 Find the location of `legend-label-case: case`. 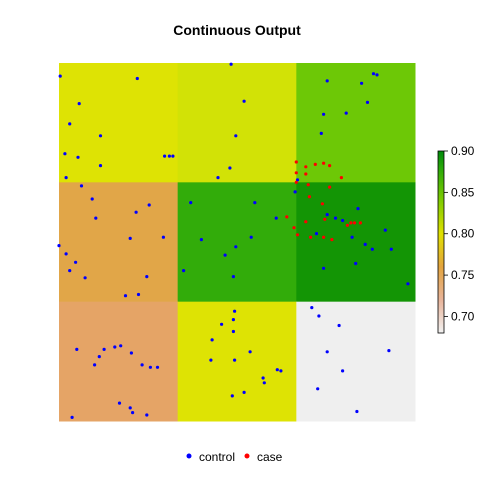

legend-label-case: case is located at coordinates (270, 457).